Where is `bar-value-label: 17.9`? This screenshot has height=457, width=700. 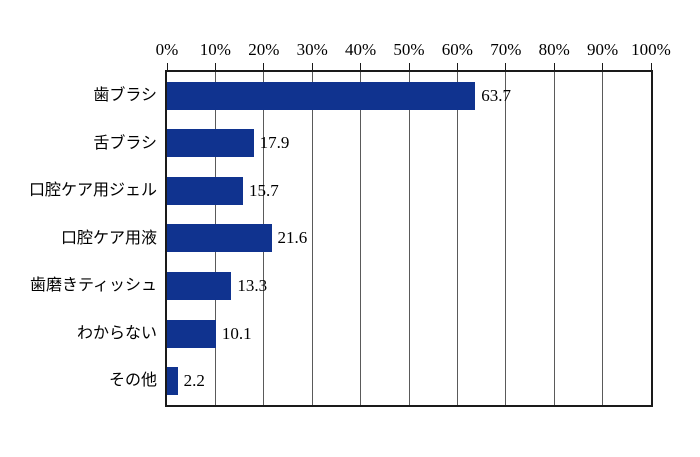 bar-value-label: 17.9 is located at coordinates (274, 143).